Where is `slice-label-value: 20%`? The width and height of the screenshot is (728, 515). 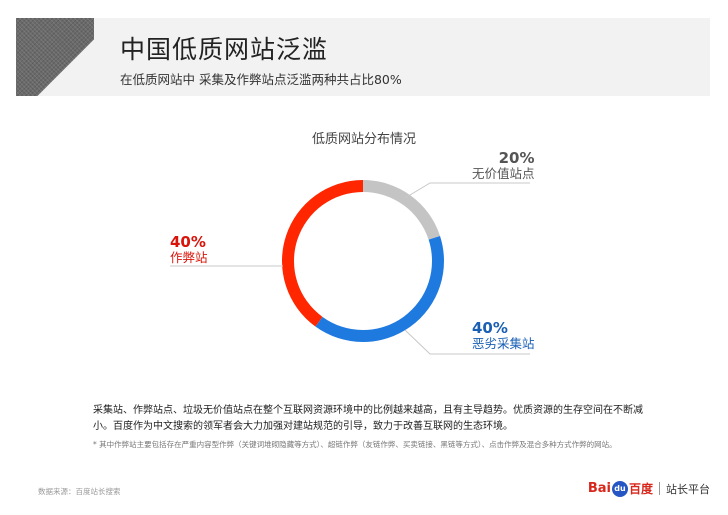 slice-label-value: 20% is located at coordinates (516, 158).